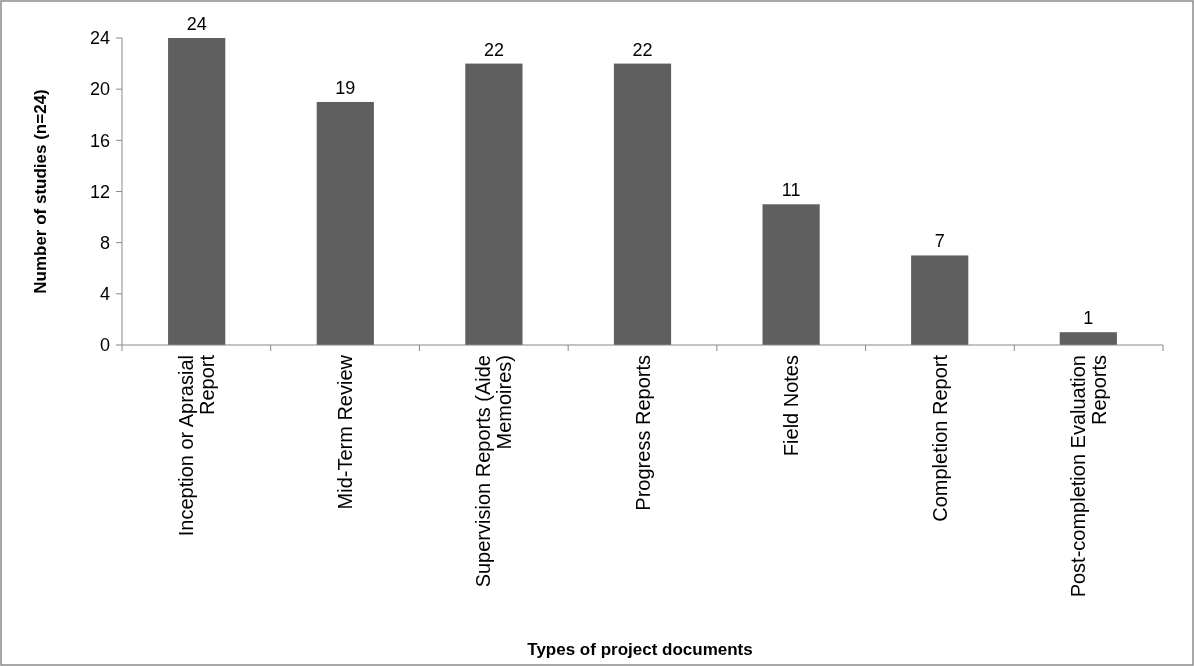 This screenshot has width=1194, height=666. I want to click on x-tick-label: Post-completion Evaluation Reports, so click(1088, 476).